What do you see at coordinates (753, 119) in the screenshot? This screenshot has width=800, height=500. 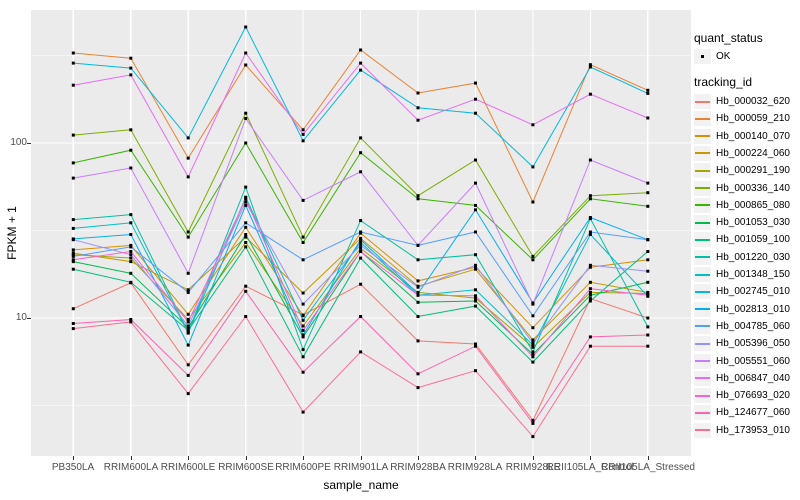 I see `legend-label: Hb_000059_210` at bounding box center [753, 119].